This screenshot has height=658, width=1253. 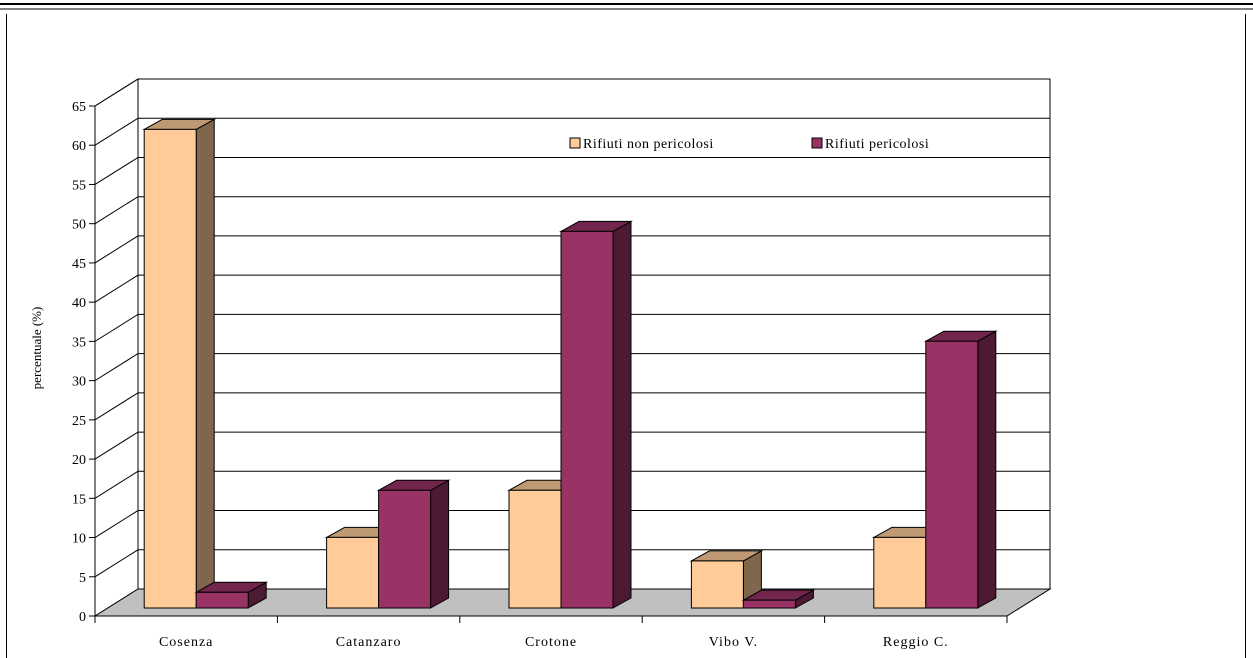 I want to click on bar-cosenza-pericolosi, so click(x=231, y=595).